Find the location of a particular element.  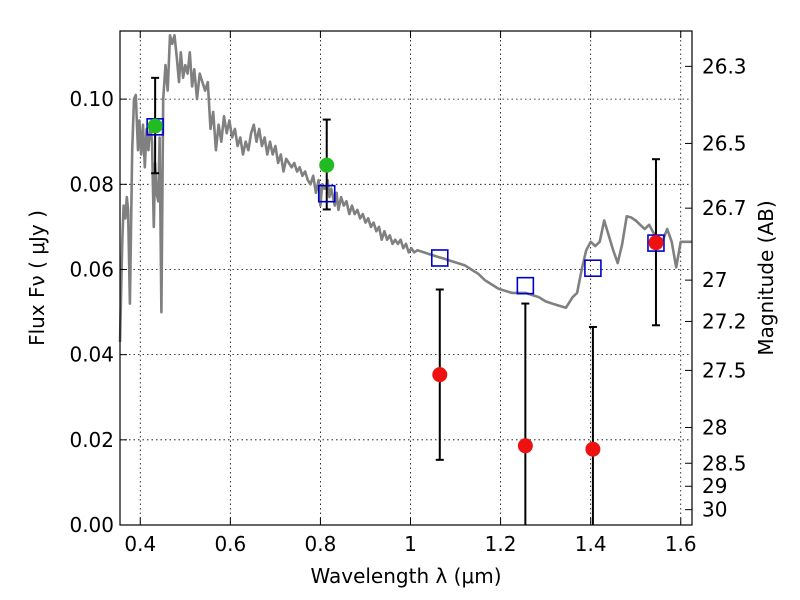

right-tick-label: 27 is located at coordinates (714, 280).